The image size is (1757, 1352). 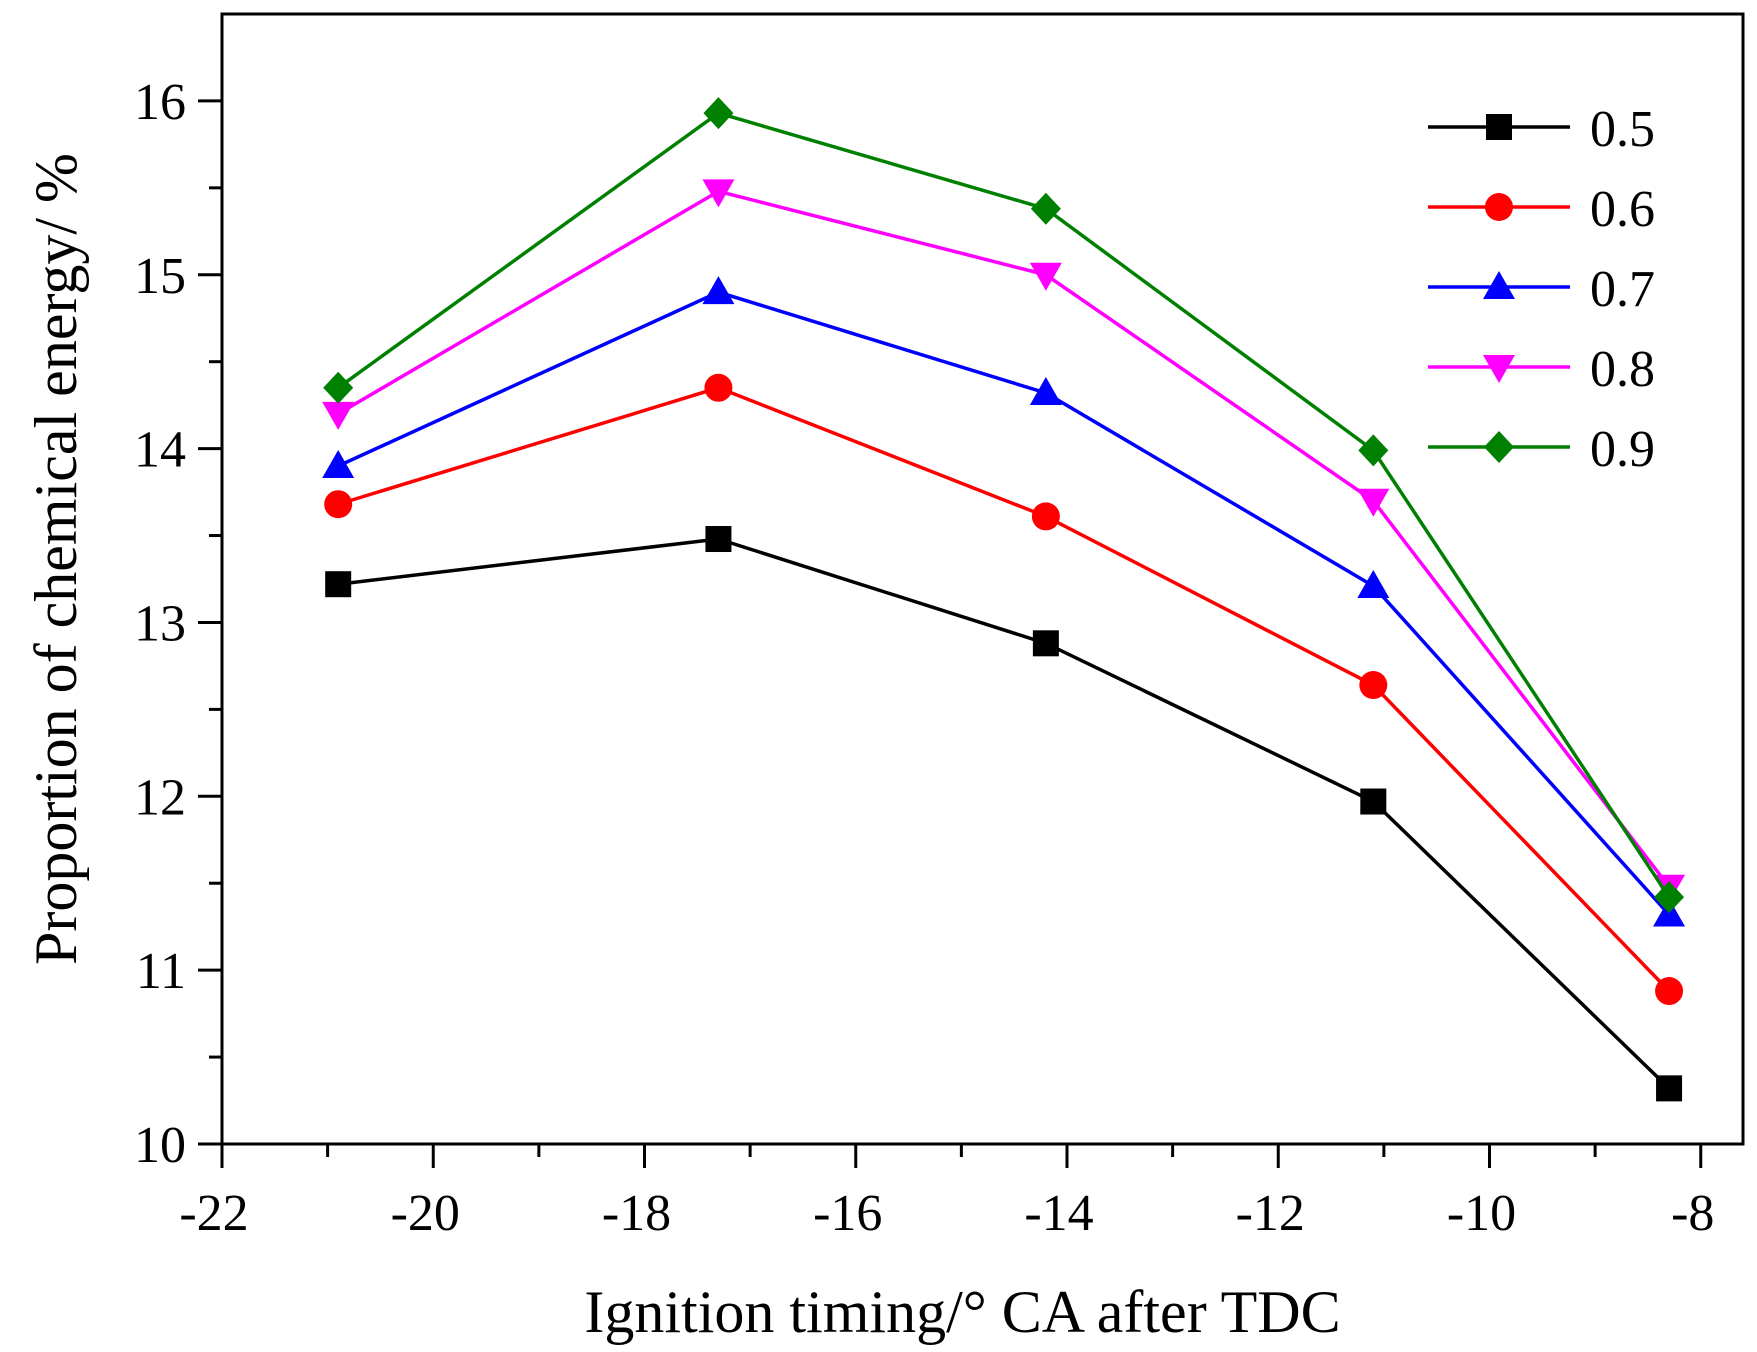 What do you see at coordinates (56, 559) in the screenshot?
I see `y-axis-title: Proportion of chemical energy/ %` at bounding box center [56, 559].